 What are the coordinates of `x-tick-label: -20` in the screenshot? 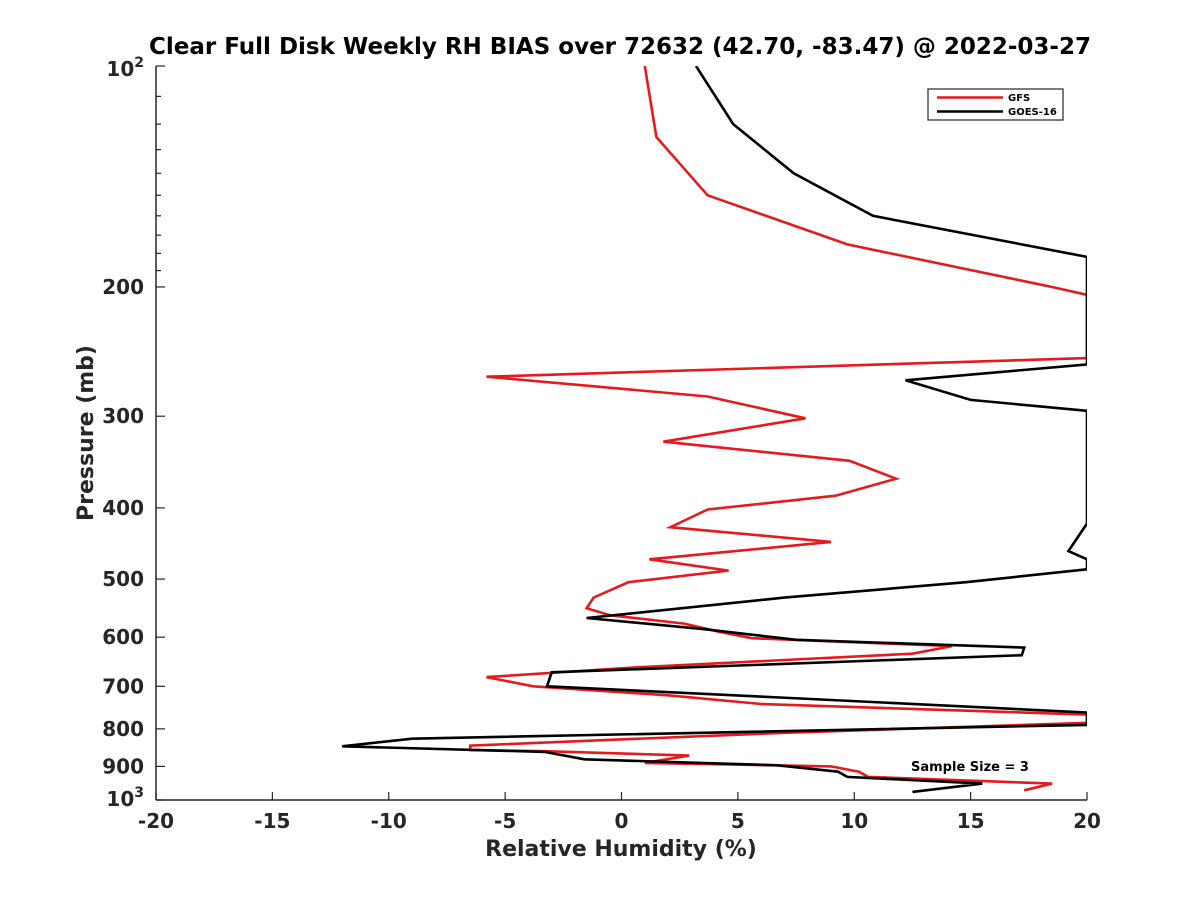 It's located at (156, 821).